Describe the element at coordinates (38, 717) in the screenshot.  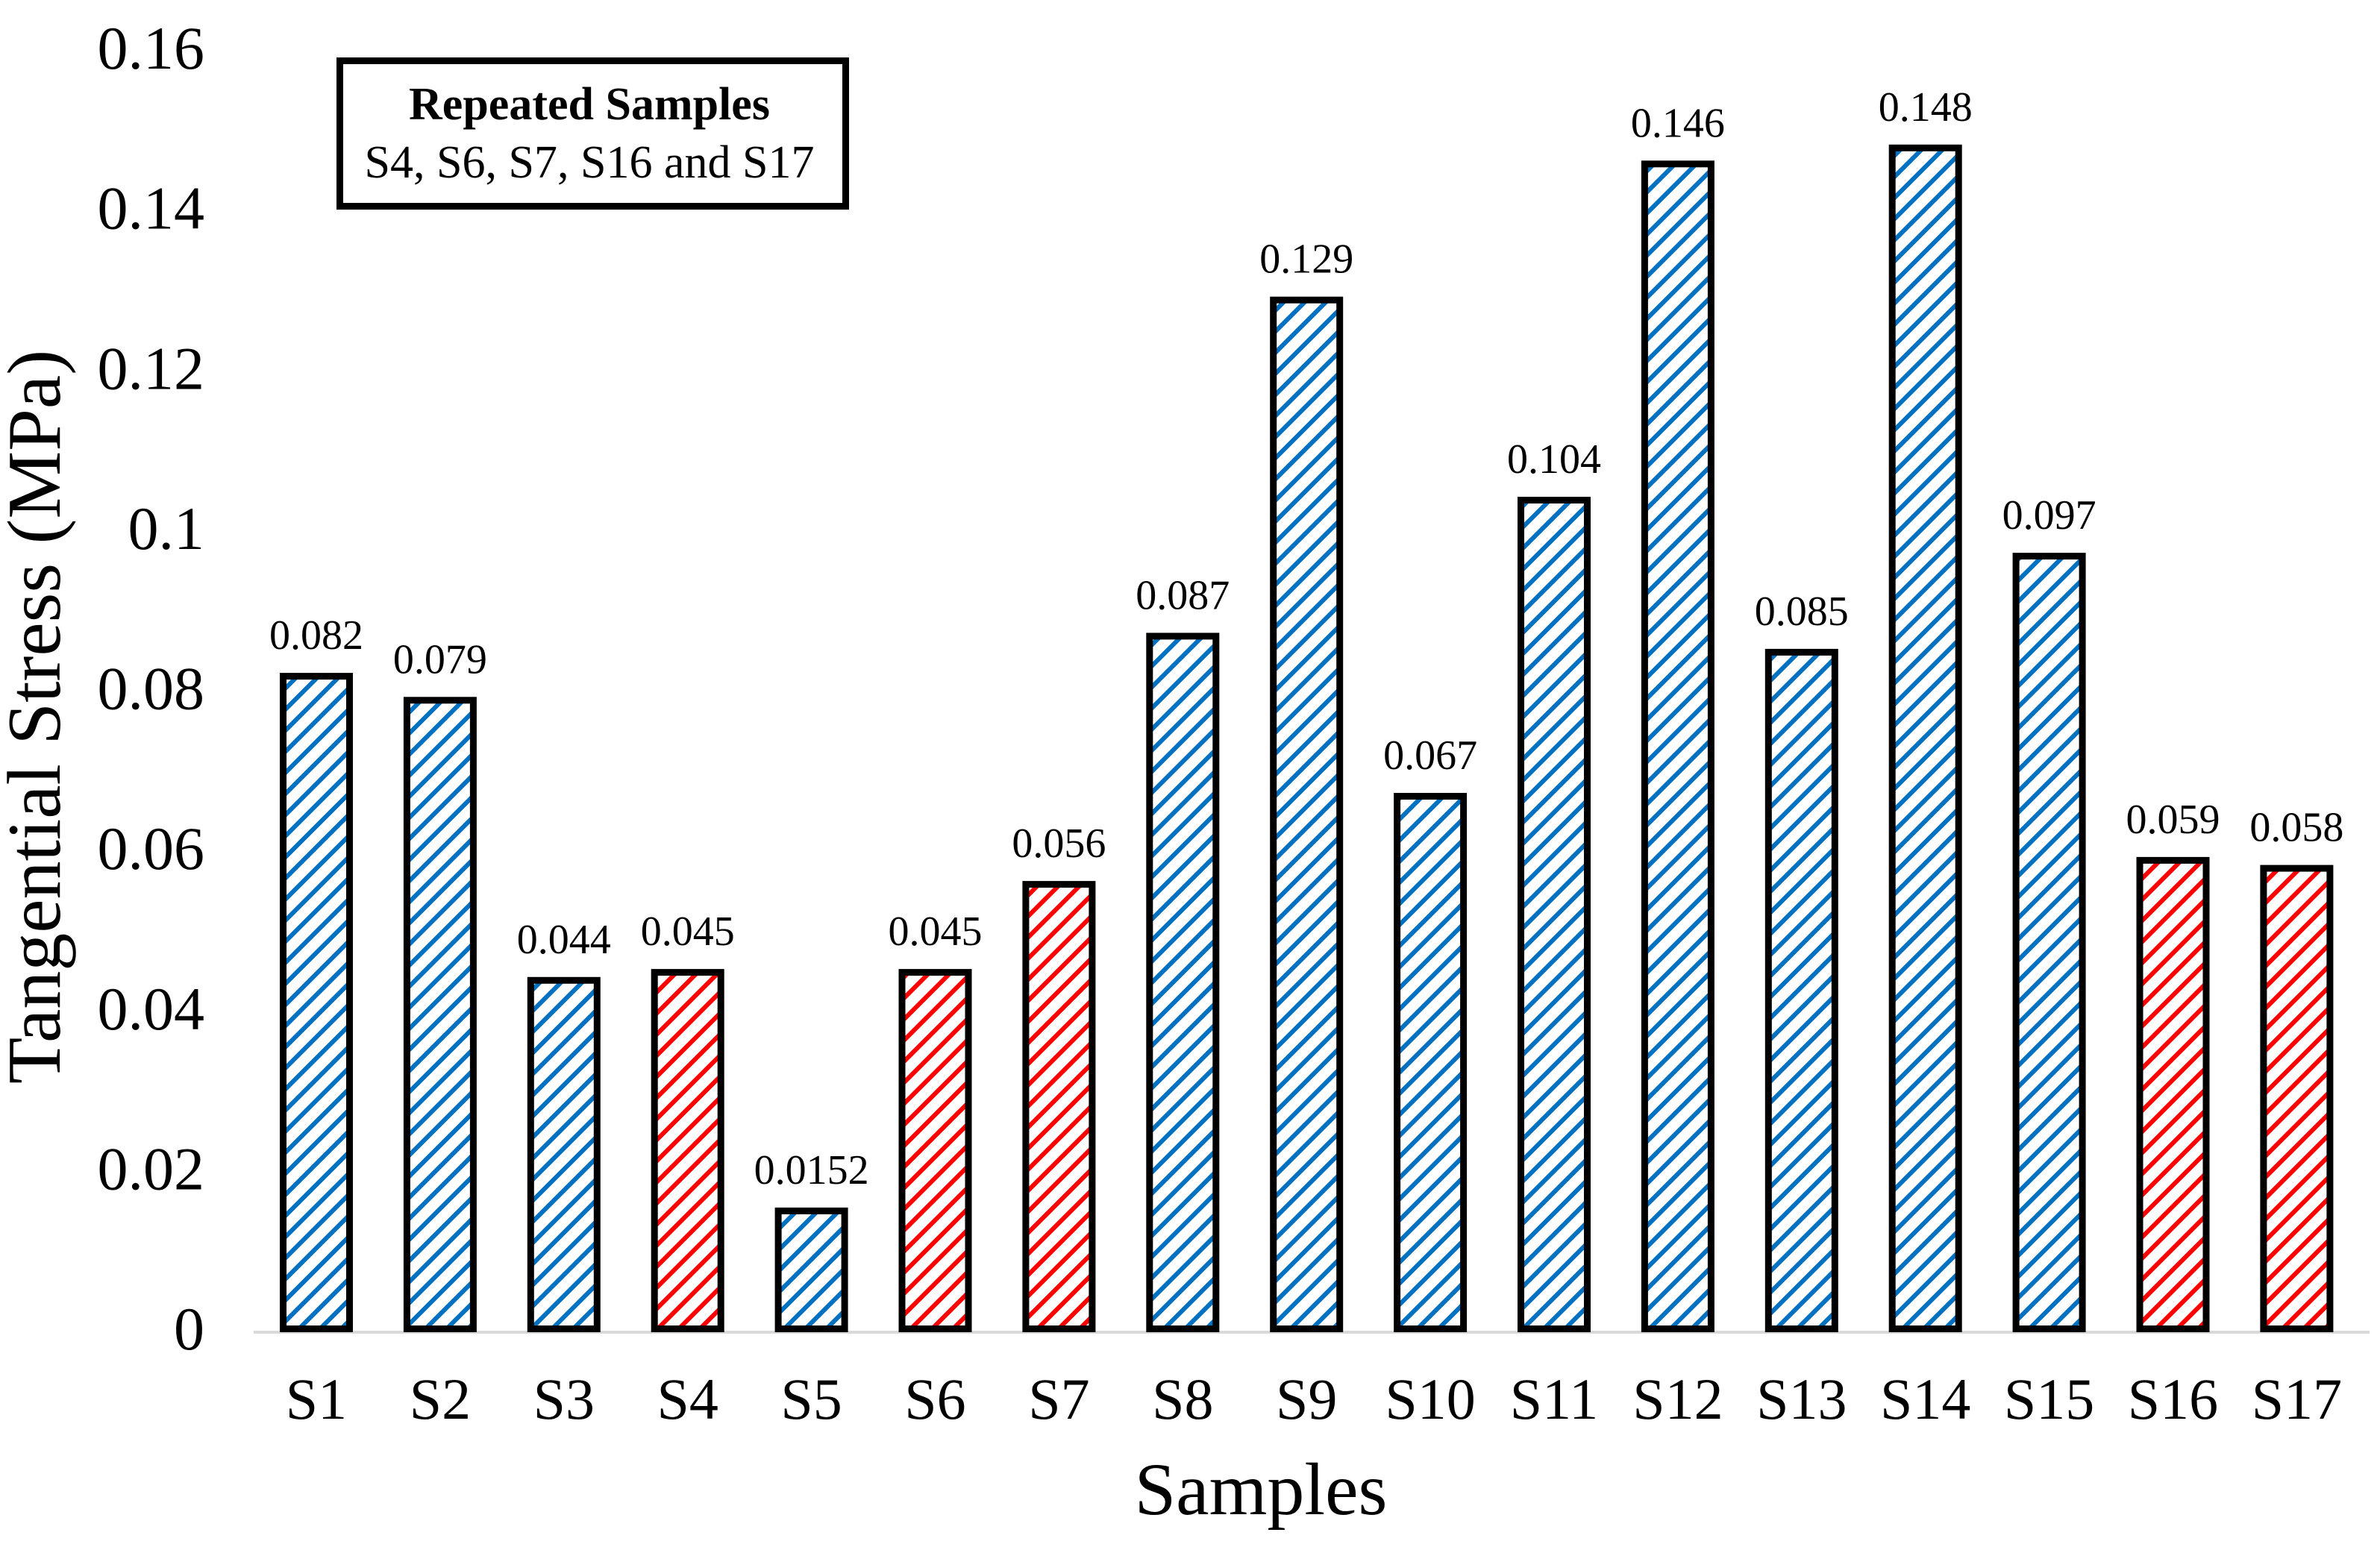
I see `svg-text: Tangential Stress (MPa)` at that location.